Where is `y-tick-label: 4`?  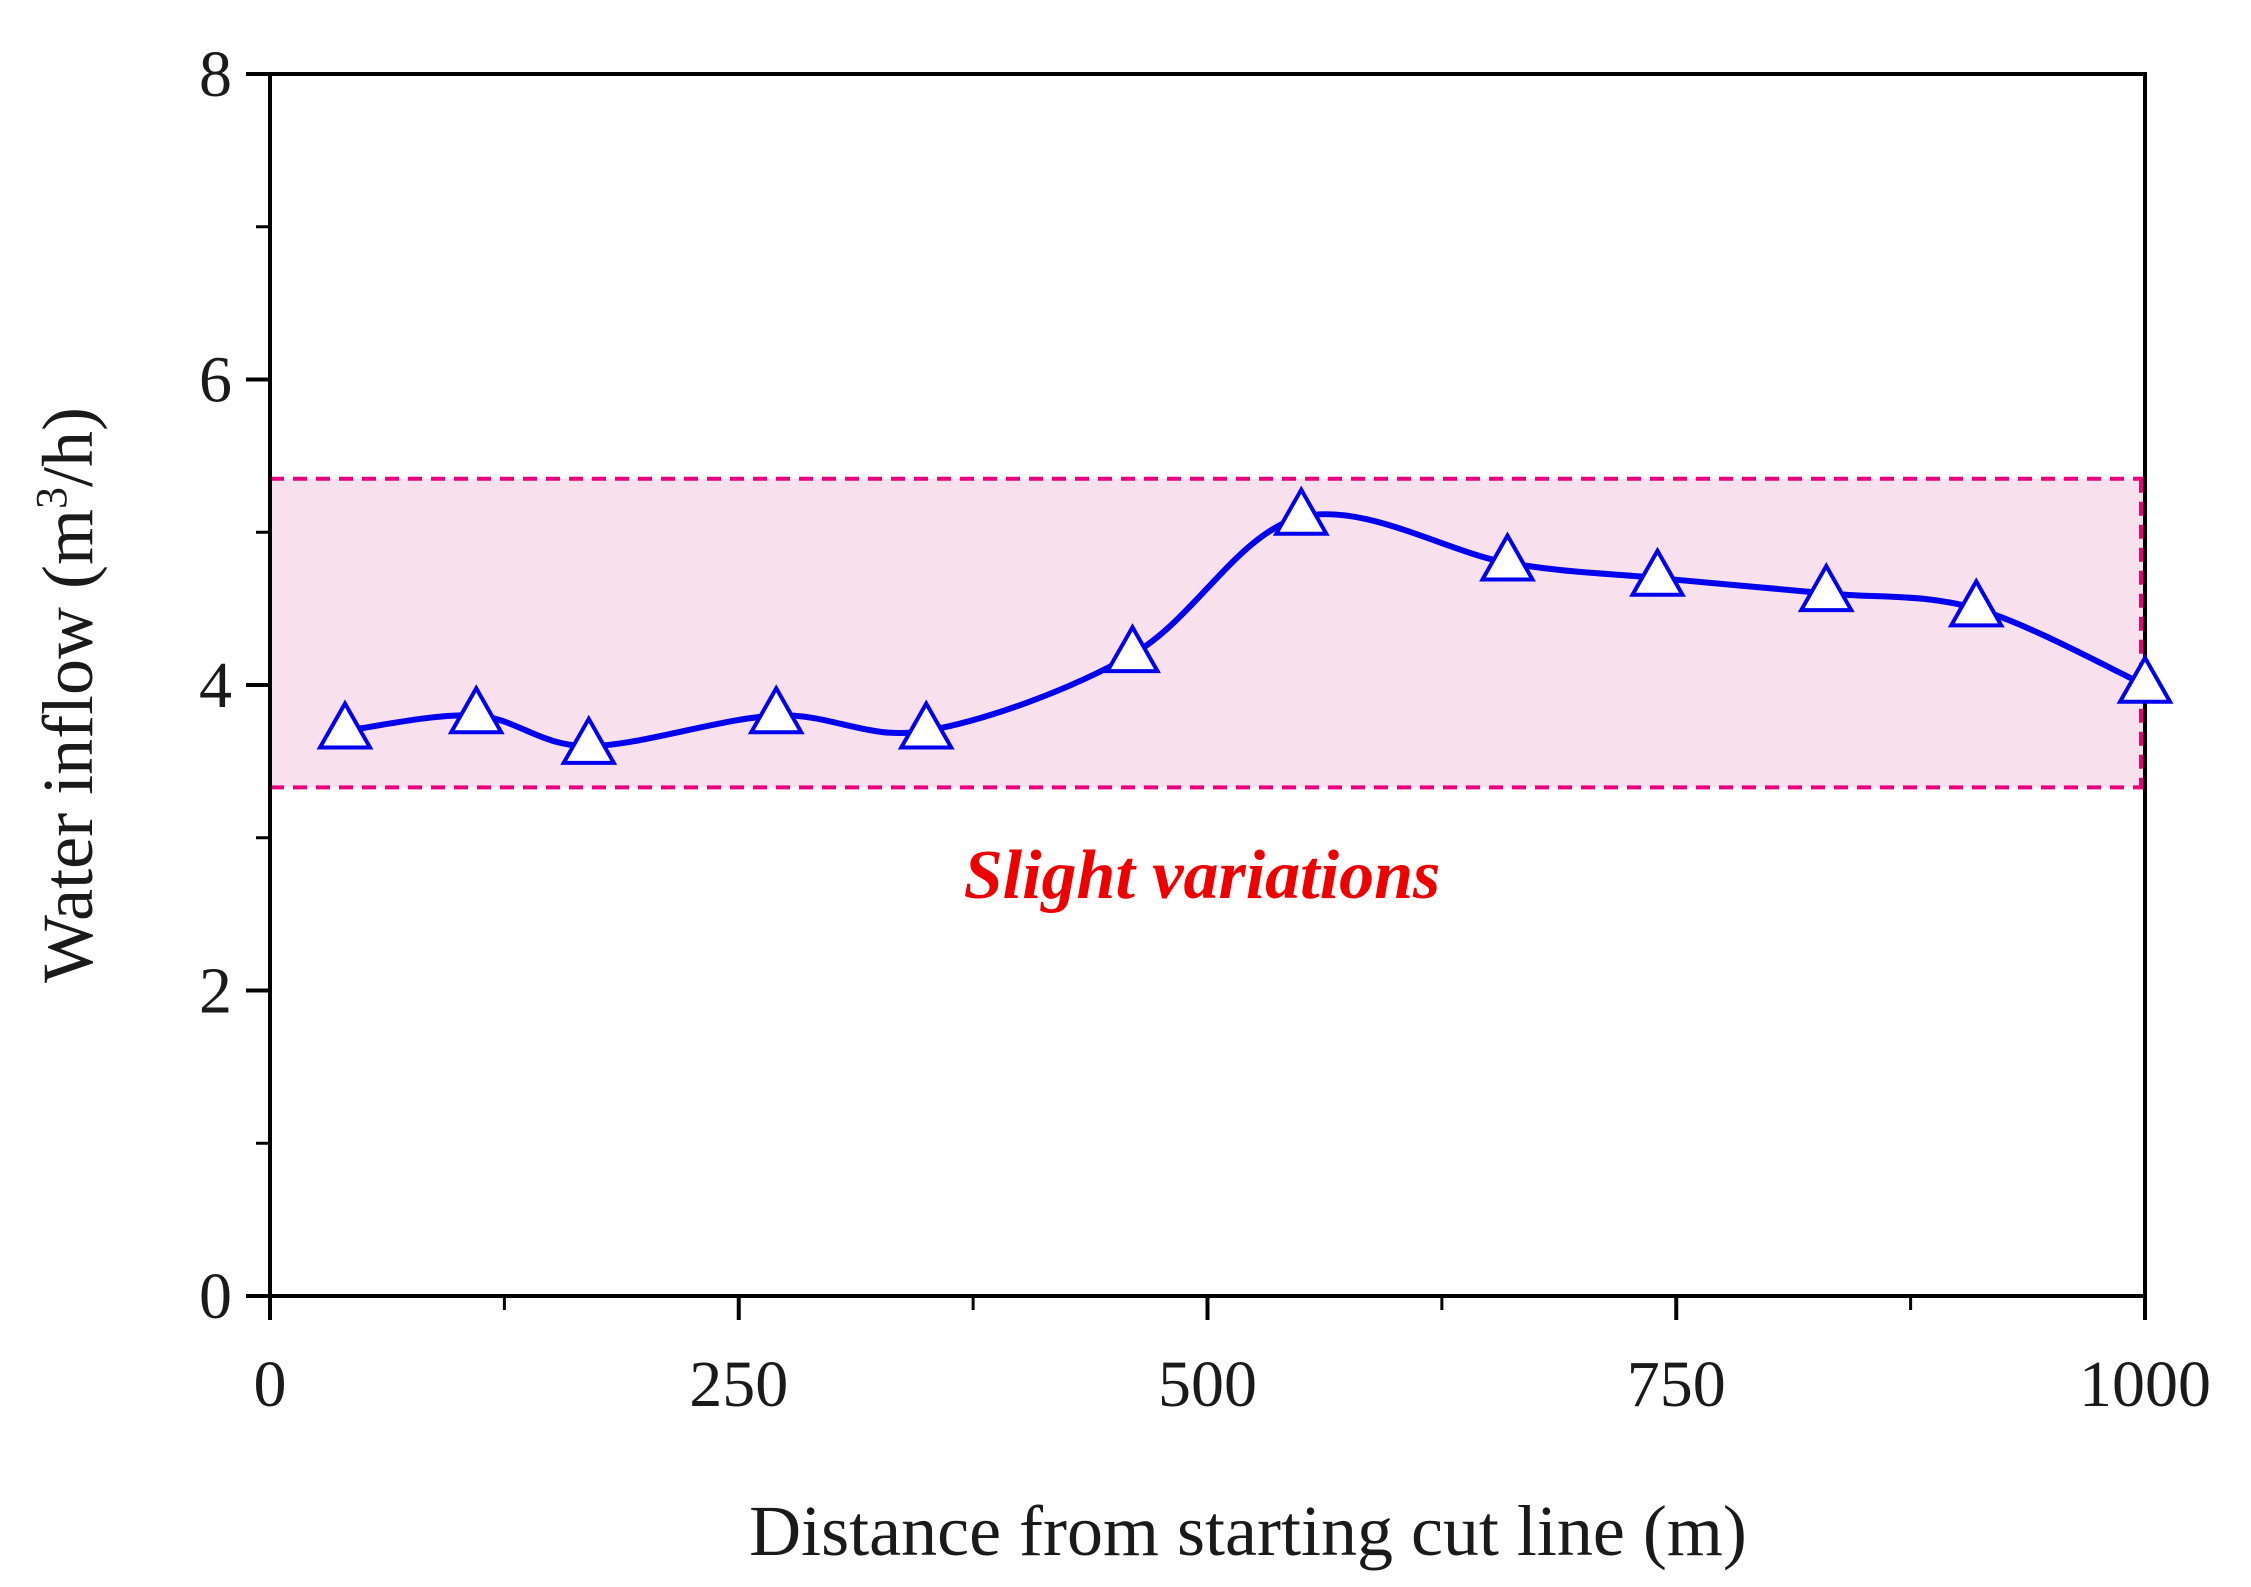
y-tick-label: 4 is located at coordinates (215, 685).